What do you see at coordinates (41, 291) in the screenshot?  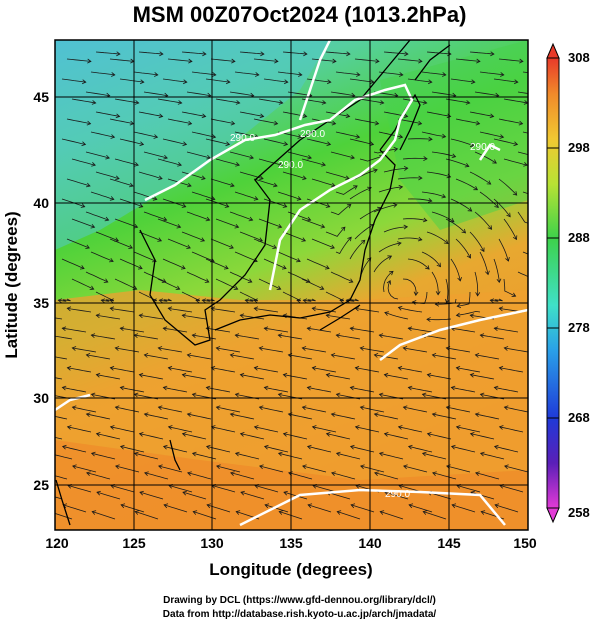 I see `y-tick-labels: 25 30 35 40 45` at bounding box center [41, 291].